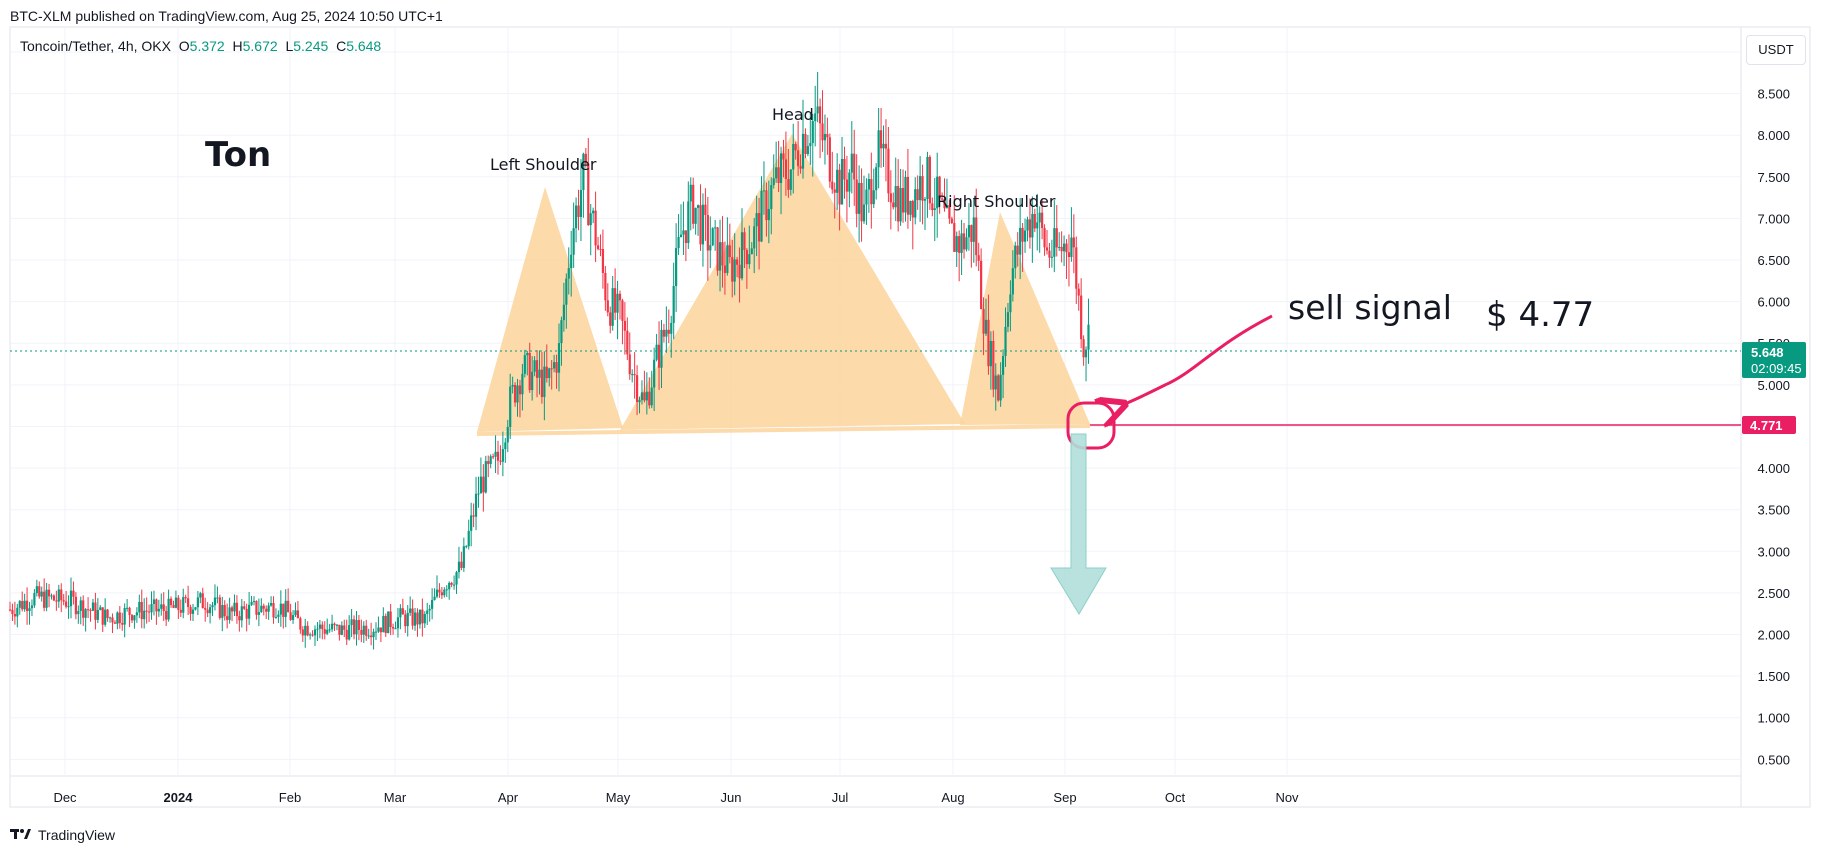 The image size is (1824, 853). What do you see at coordinates (783, 430) in the screenshot?
I see `neckline-band` at bounding box center [783, 430].